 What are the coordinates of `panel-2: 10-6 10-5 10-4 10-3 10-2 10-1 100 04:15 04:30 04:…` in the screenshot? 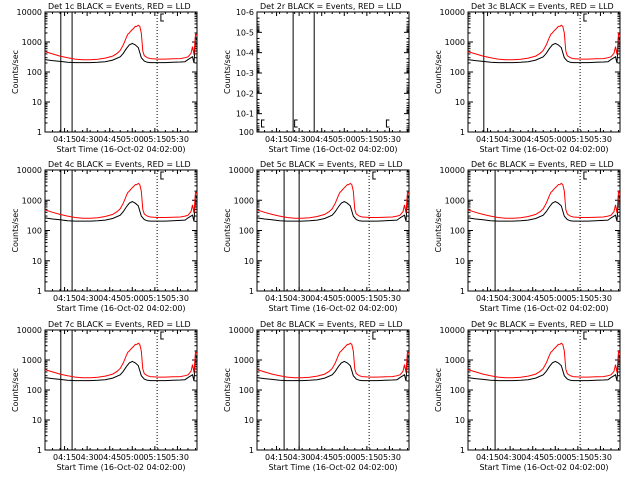 It's located at (316, 78).